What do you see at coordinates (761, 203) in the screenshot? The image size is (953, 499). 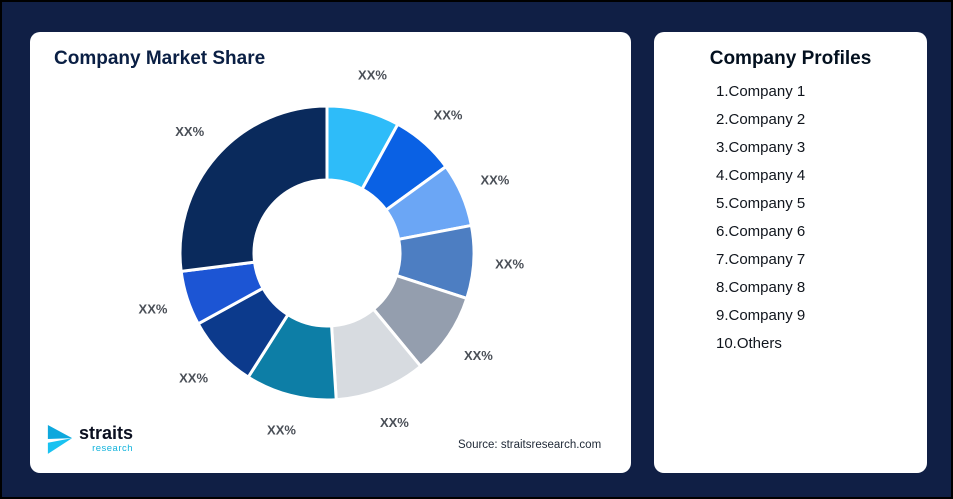 I see `list-item: 5.Company 5` at bounding box center [761, 203].